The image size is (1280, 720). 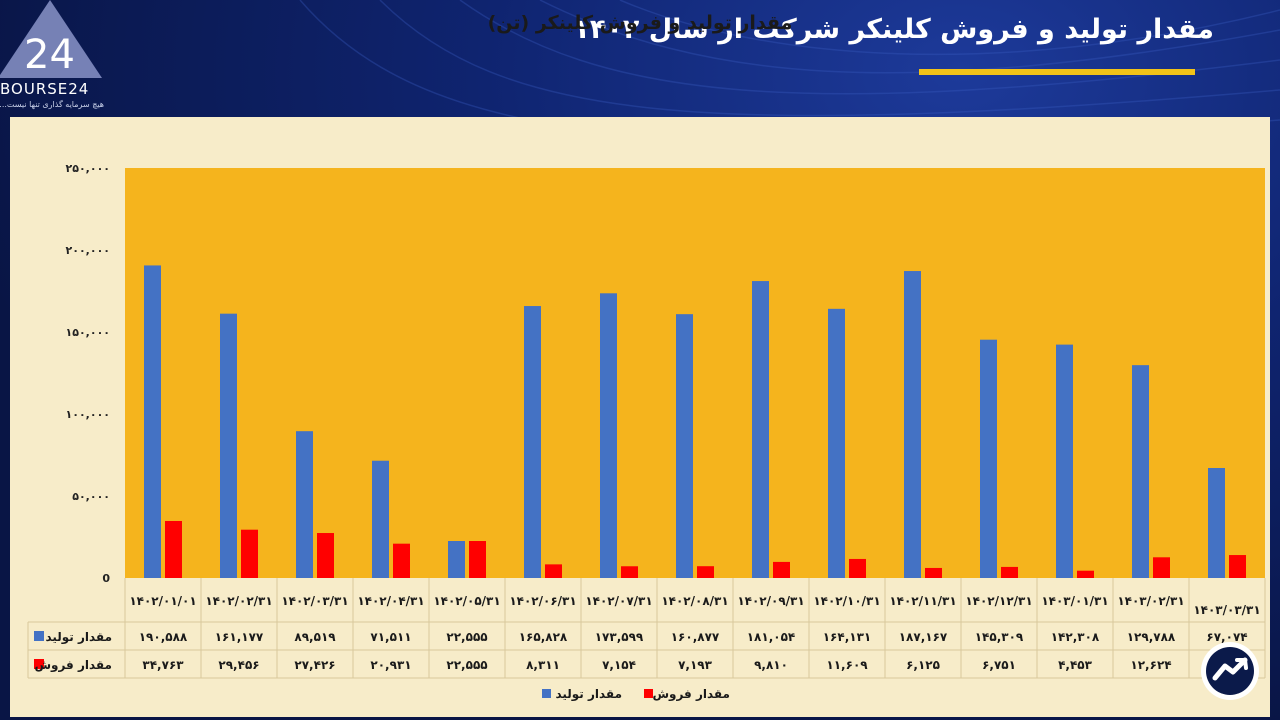 What do you see at coordinates (466, 601) in the screenshot?
I see `category-label: ۱۴۰۲/۰۵/۳۱` at bounding box center [466, 601].